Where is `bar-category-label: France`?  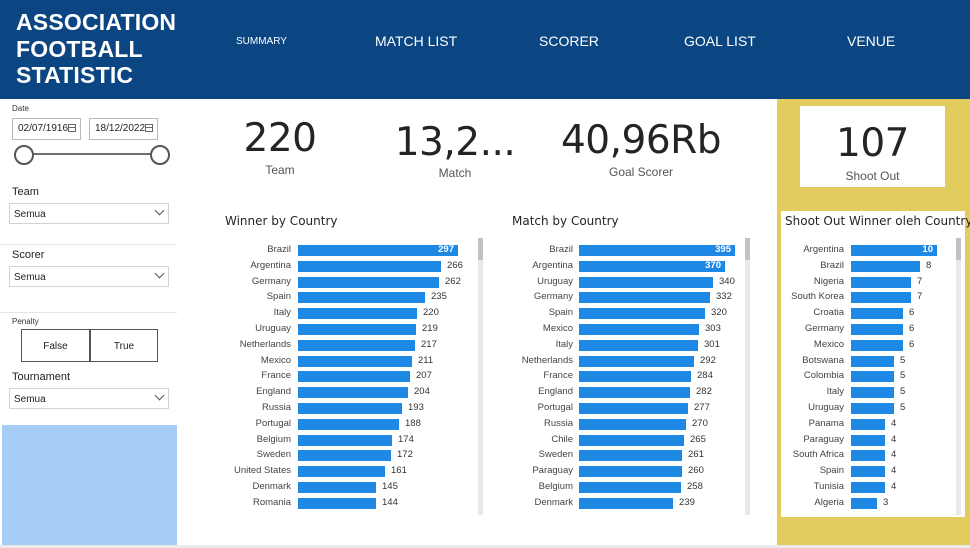 bar-category-label: France is located at coordinates (558, 376).